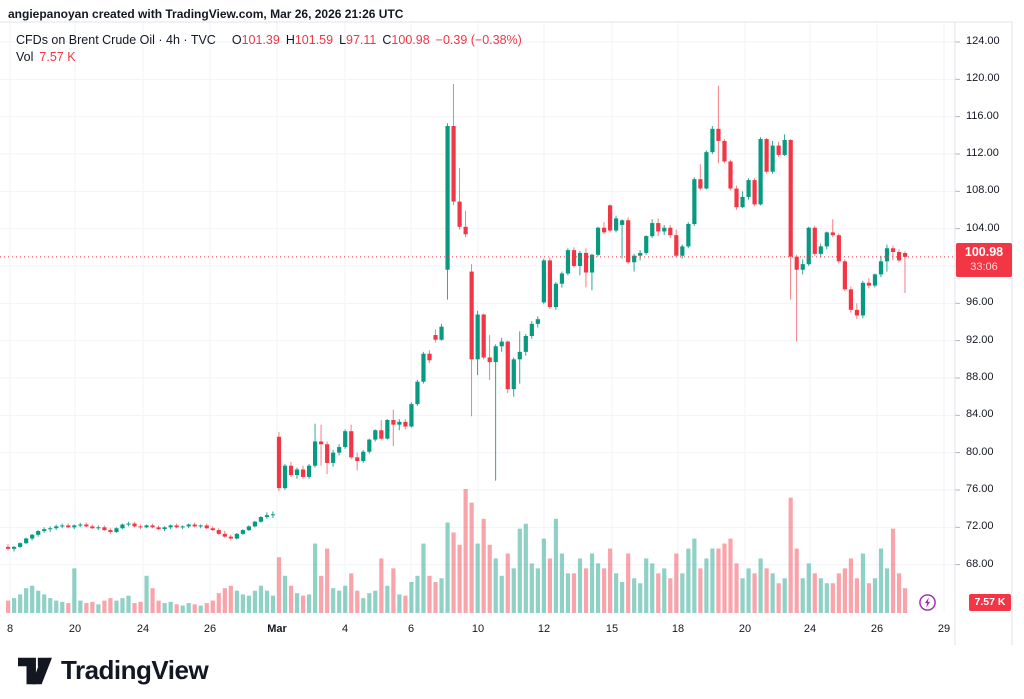  I want to click on volume-value: 7.57 K, so click(57, 57).